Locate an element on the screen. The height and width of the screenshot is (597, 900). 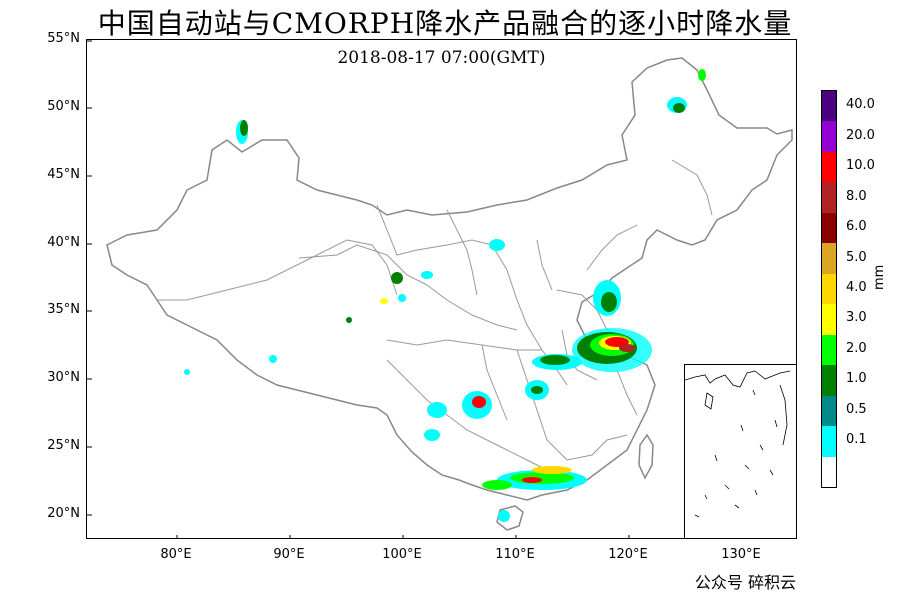
colorbar-level-label: 0.5 is located at coordinates (856, 409).